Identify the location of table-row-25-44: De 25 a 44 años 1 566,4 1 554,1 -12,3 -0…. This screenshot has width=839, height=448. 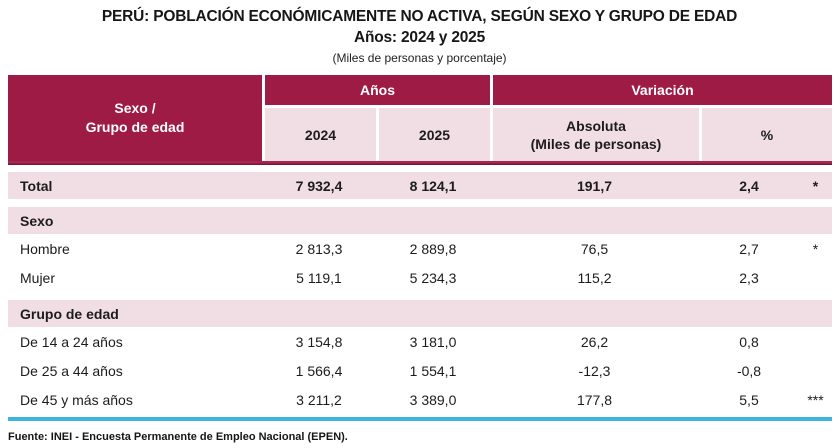
(420, 370).